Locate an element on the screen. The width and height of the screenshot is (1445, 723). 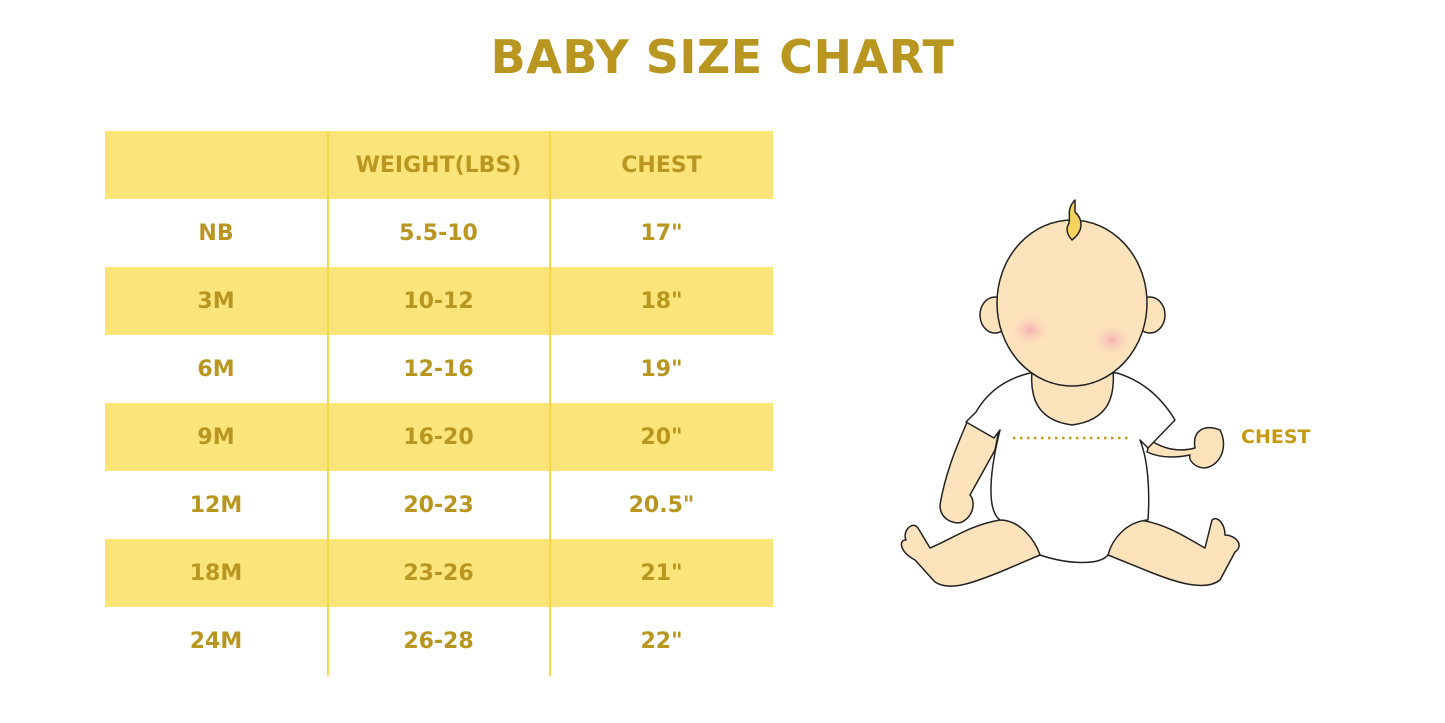
chest-cell: 18" is located at coordinates (661, 301).